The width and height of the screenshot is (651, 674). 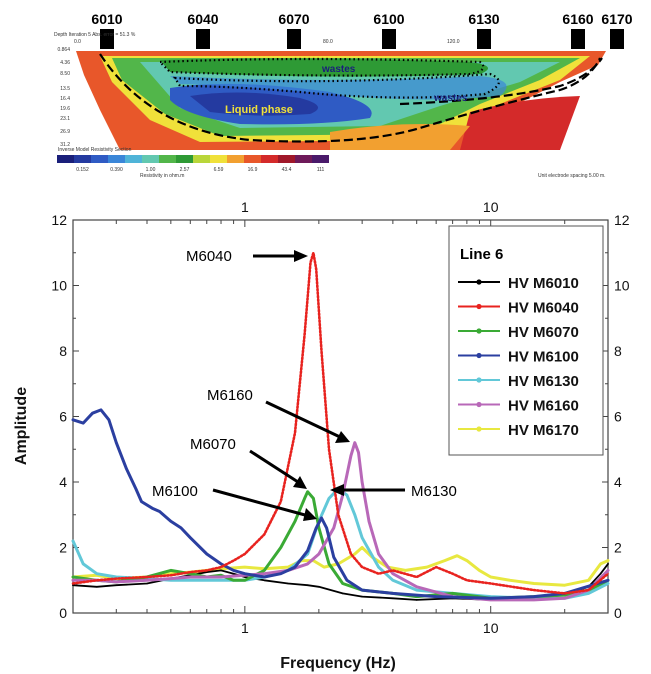 What do you see at coordinates (618, 417) in the screenshot?
I see `y-tick-label-right-6: 6` at bounding box center [618, 417].